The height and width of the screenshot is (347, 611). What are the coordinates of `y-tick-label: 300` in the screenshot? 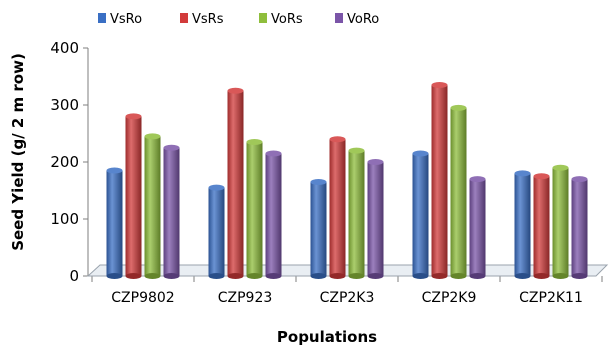 It's located at (64, 105).